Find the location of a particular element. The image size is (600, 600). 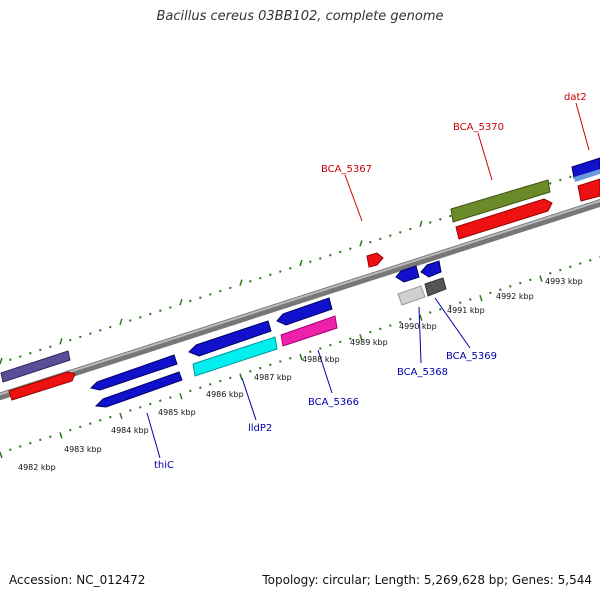

gene-label-BCA_5369: BCA_5369 is located at coordinates (471, 356).